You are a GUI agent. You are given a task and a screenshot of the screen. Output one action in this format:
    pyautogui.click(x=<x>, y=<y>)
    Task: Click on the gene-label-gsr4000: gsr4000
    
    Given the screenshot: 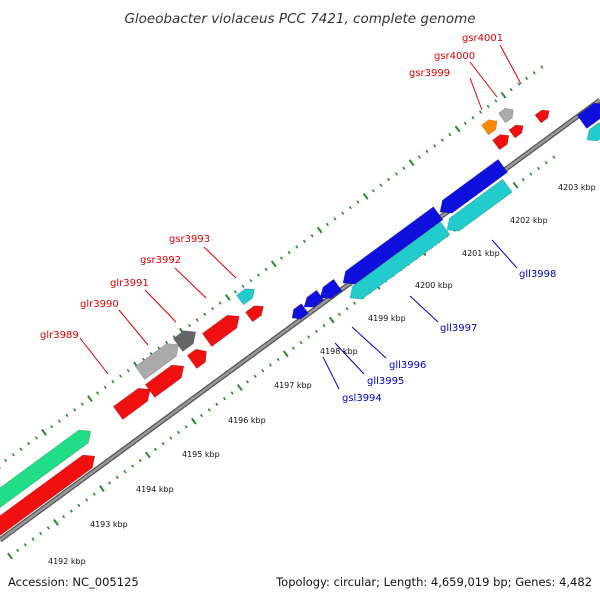 What is the action you would take?
    pyautogui.click(x=454, y=56)
    